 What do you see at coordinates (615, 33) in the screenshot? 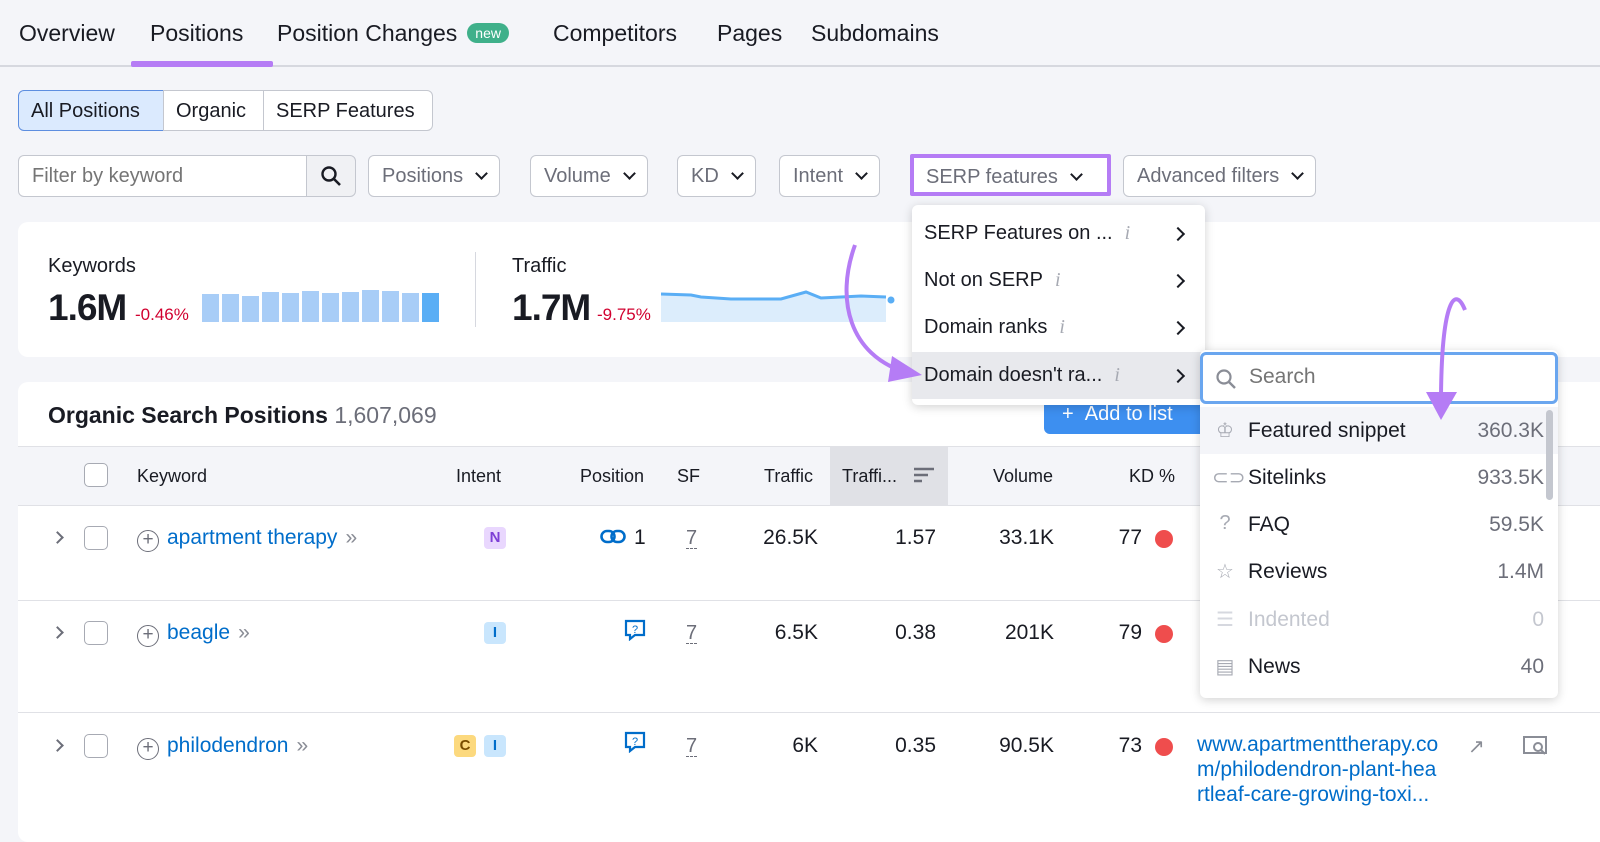
I see `tab-competitors: Competitors` at bounding box center [615, 33].